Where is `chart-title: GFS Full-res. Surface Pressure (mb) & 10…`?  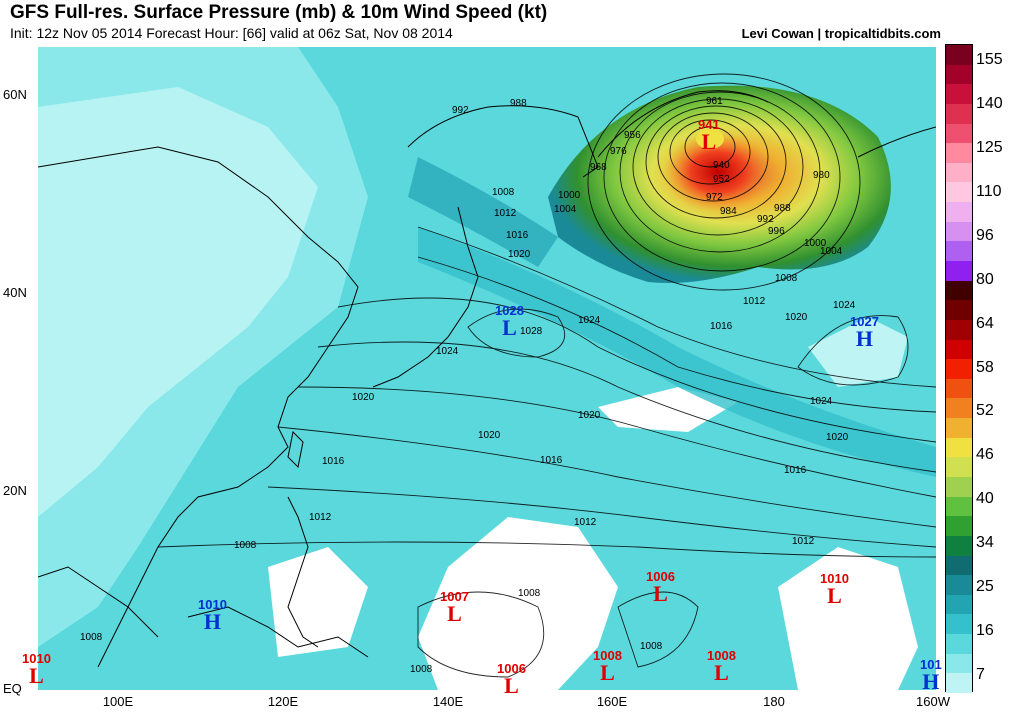
chart-title: GFS Full-res. Surface Pressure (mb) & 10… is located at coordinates (279, 12).